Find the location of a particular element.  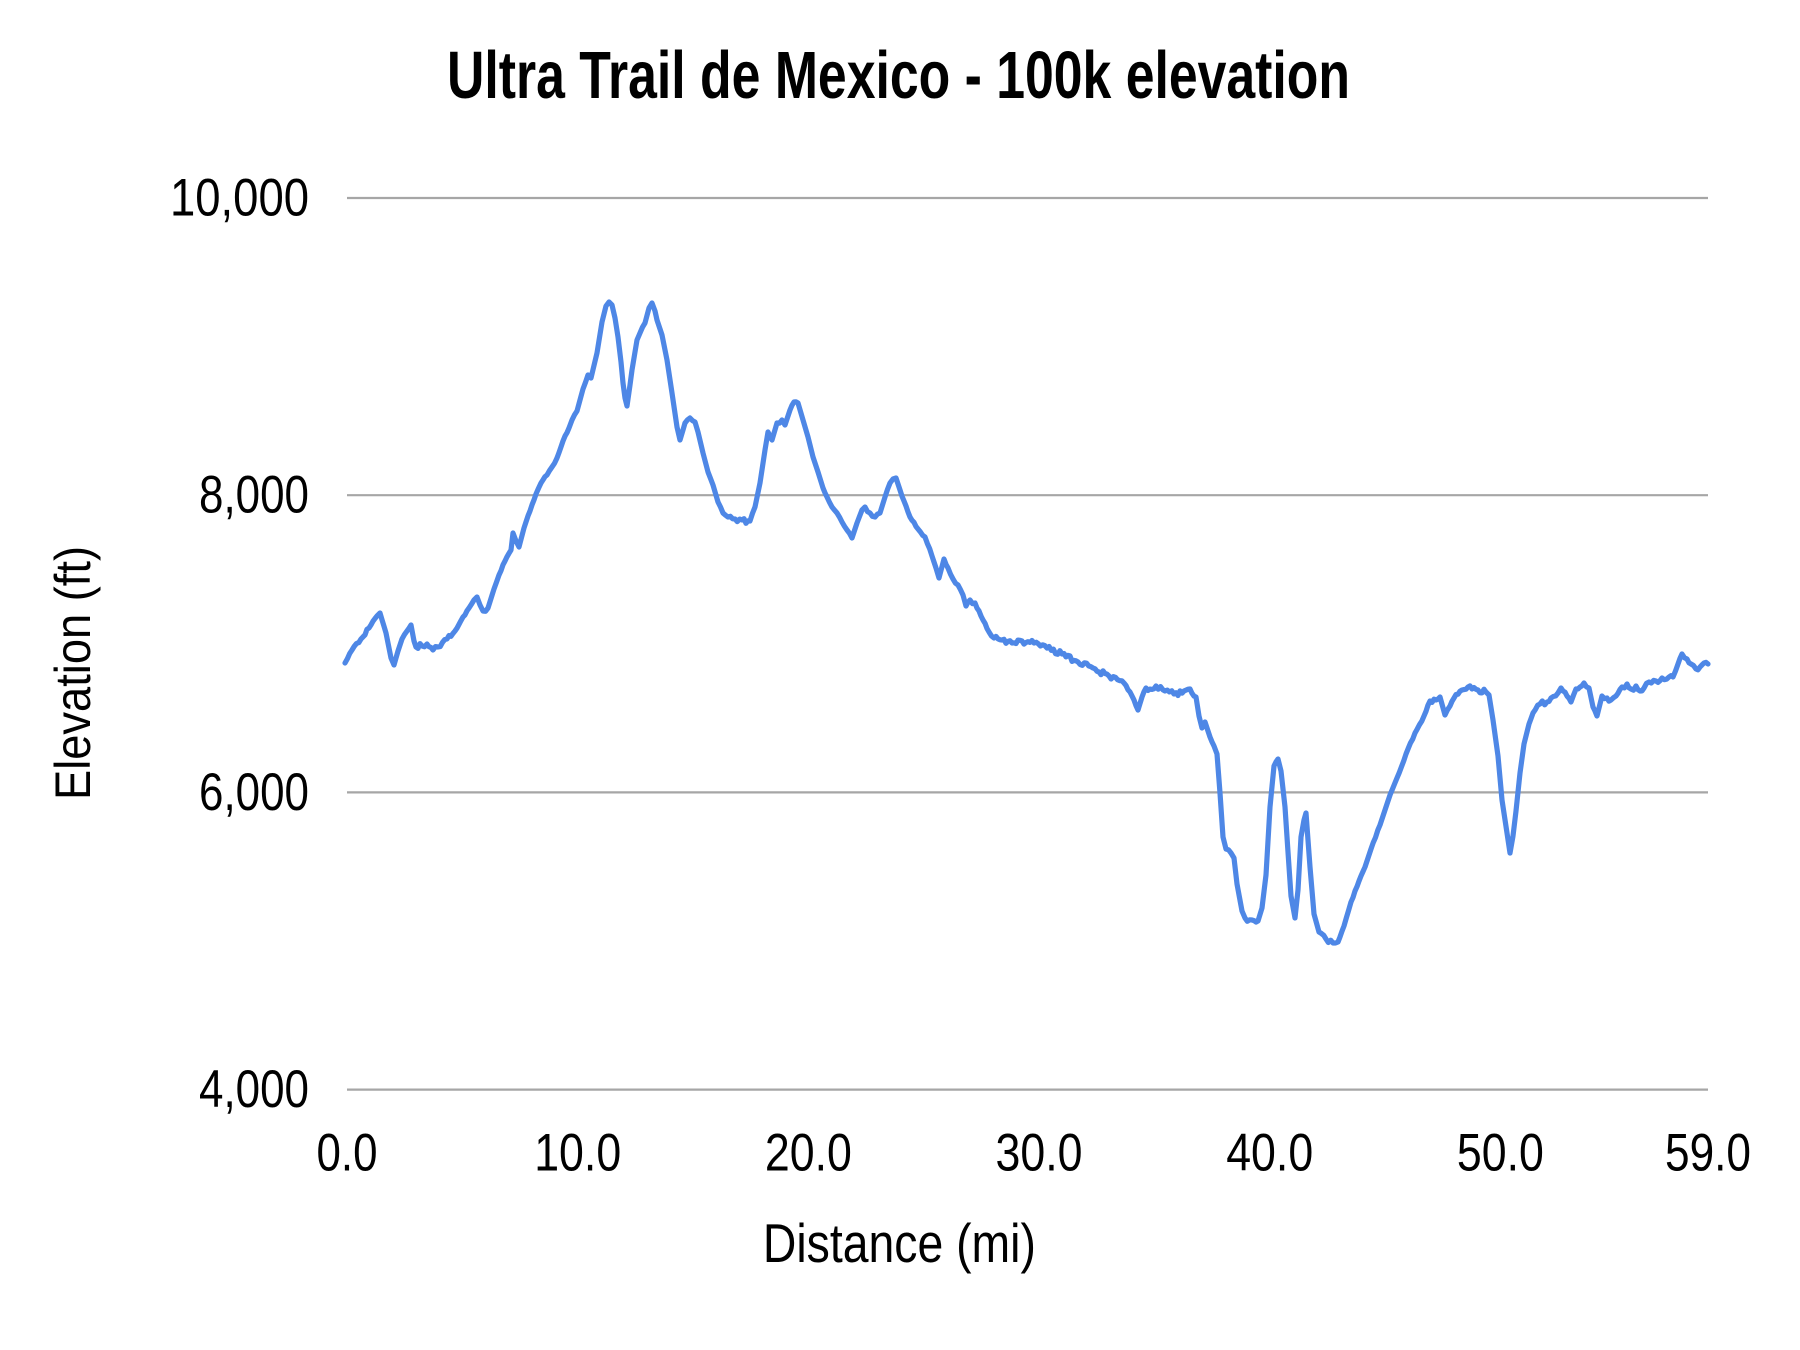

svg-text: 10,000 is located at coordinates (239, 197).